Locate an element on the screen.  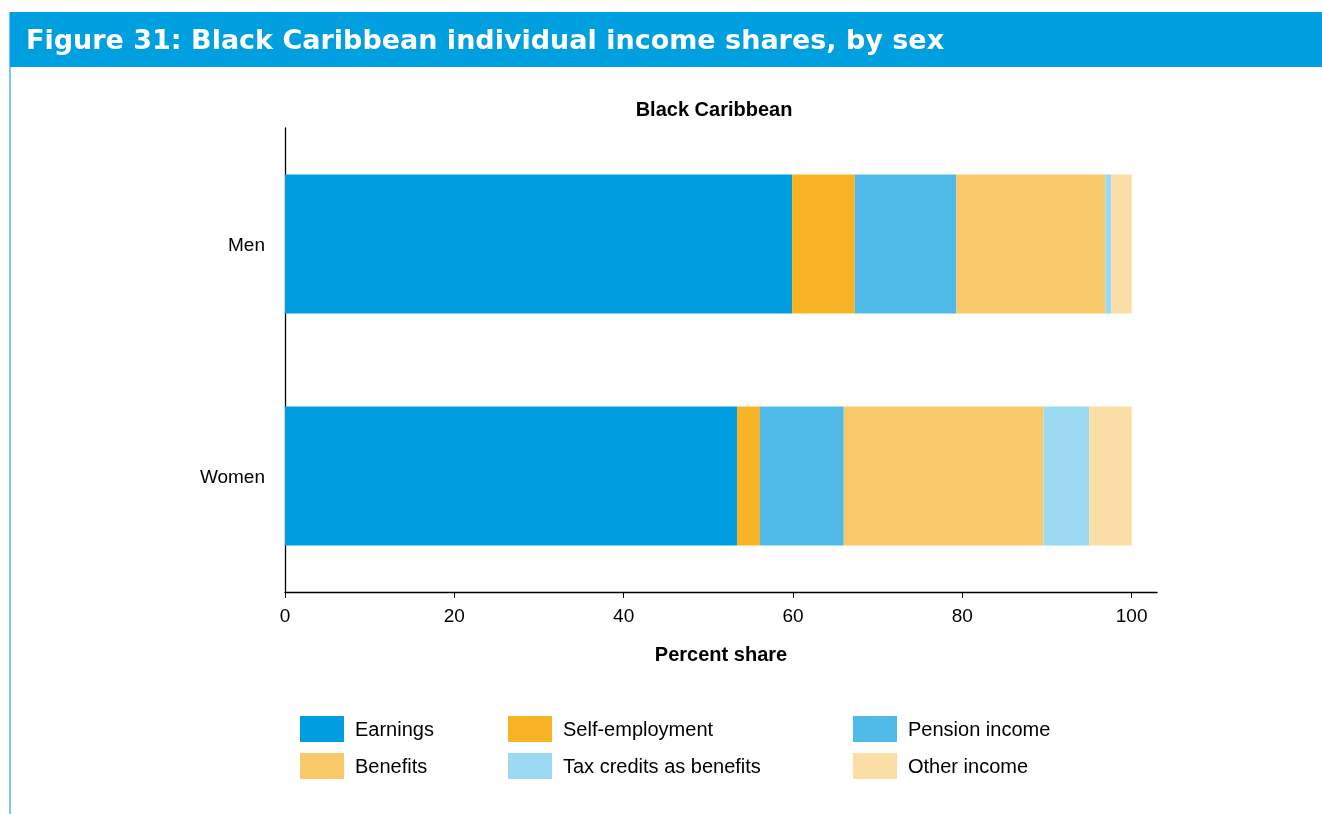
legend-label: Self-employment is located at coordinates (638, 729).